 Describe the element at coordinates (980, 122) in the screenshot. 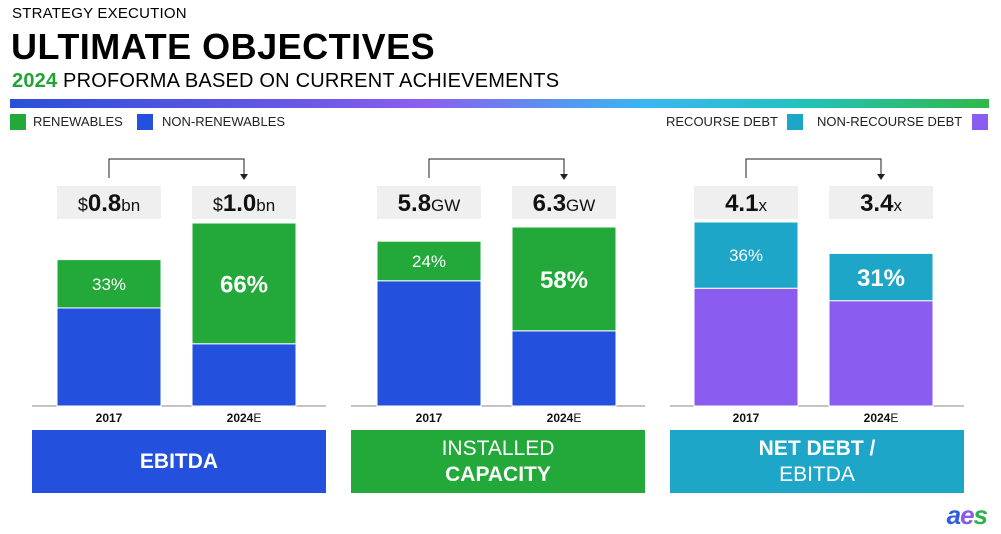

I see `legend-swatch-non-recourse` at that location.